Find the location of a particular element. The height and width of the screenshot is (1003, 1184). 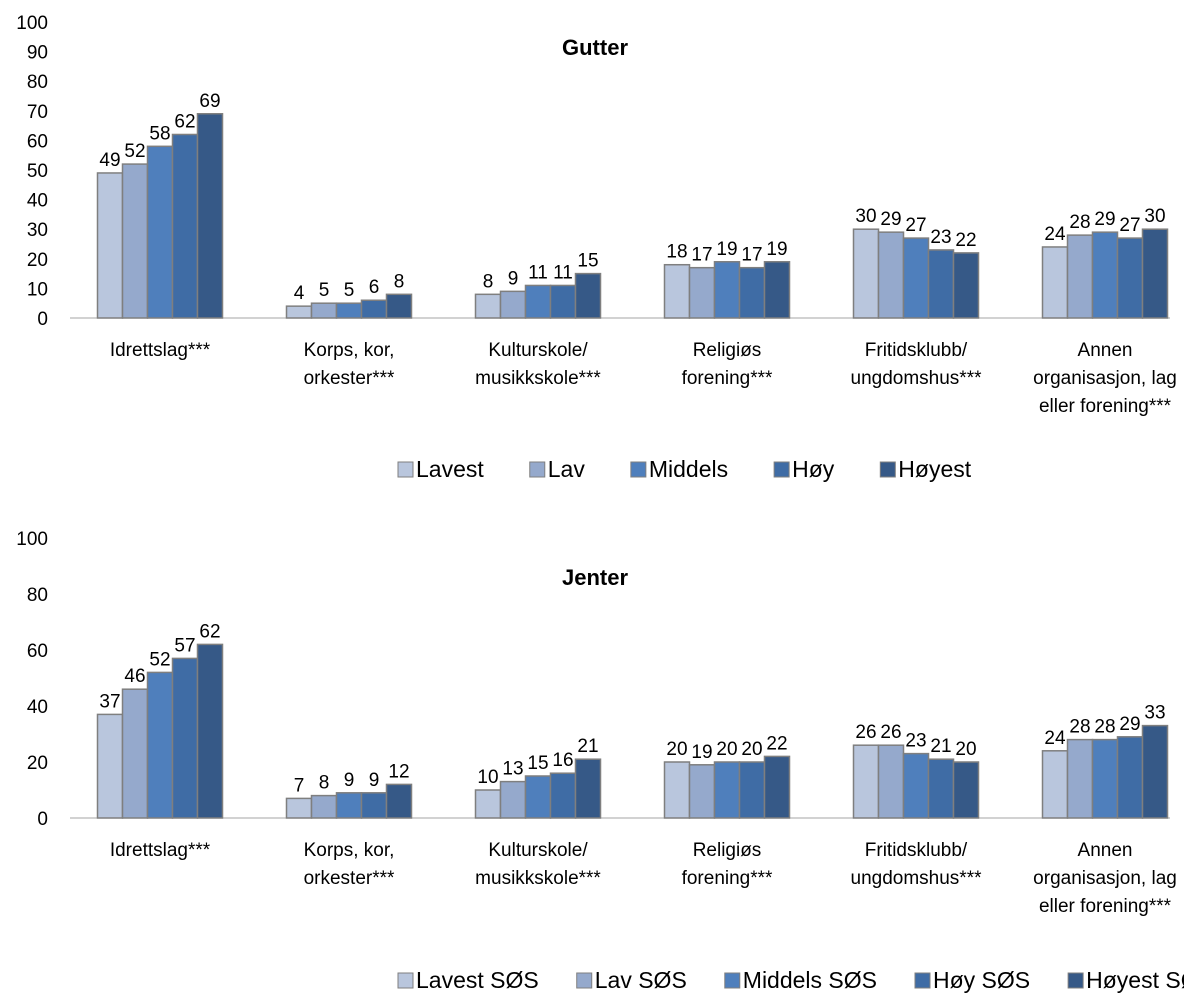

bar-data-label: 20 is located at coordinates (676, 749).